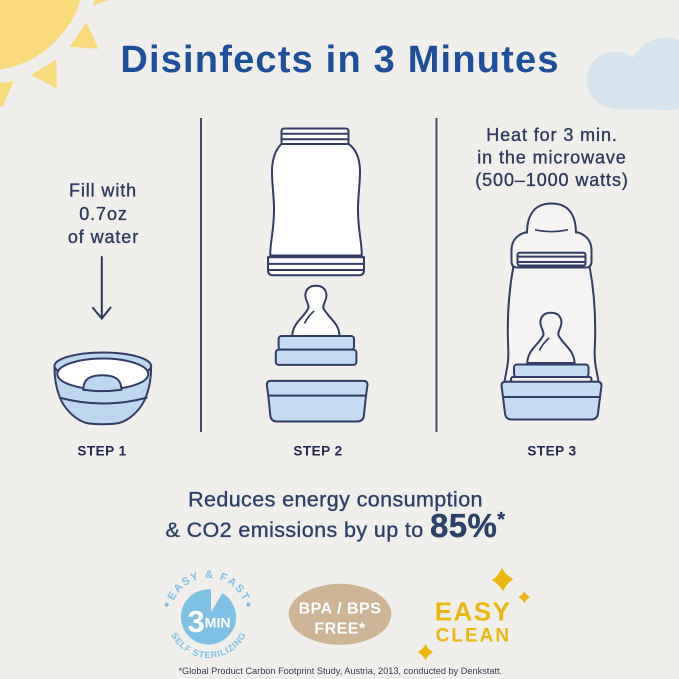 The image size is (679, 679). What do you see at coordinates (473, 635) in the screenshot?
I see `svg-text: CLEAN` at bounding box center [473, 635].